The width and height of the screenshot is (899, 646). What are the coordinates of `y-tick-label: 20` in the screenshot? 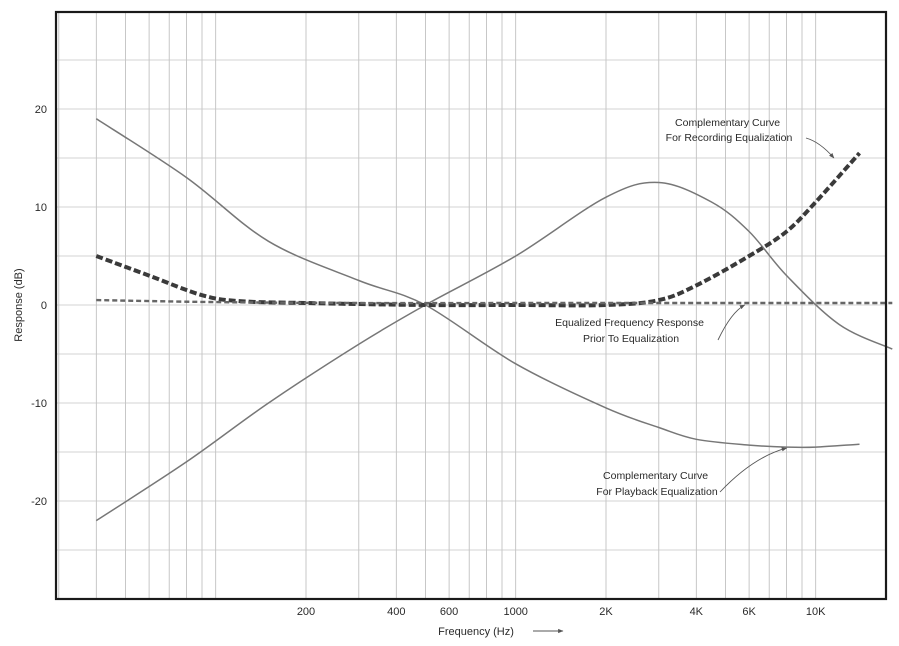 It's located at (41, 110).